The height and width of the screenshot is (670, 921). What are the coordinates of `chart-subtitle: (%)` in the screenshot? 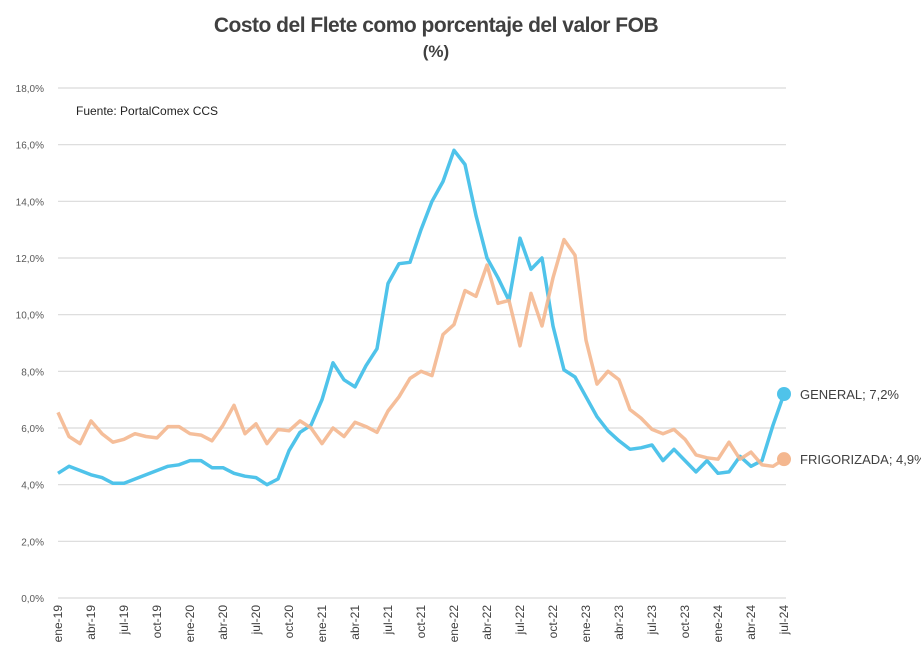 It's located at (436, 51).